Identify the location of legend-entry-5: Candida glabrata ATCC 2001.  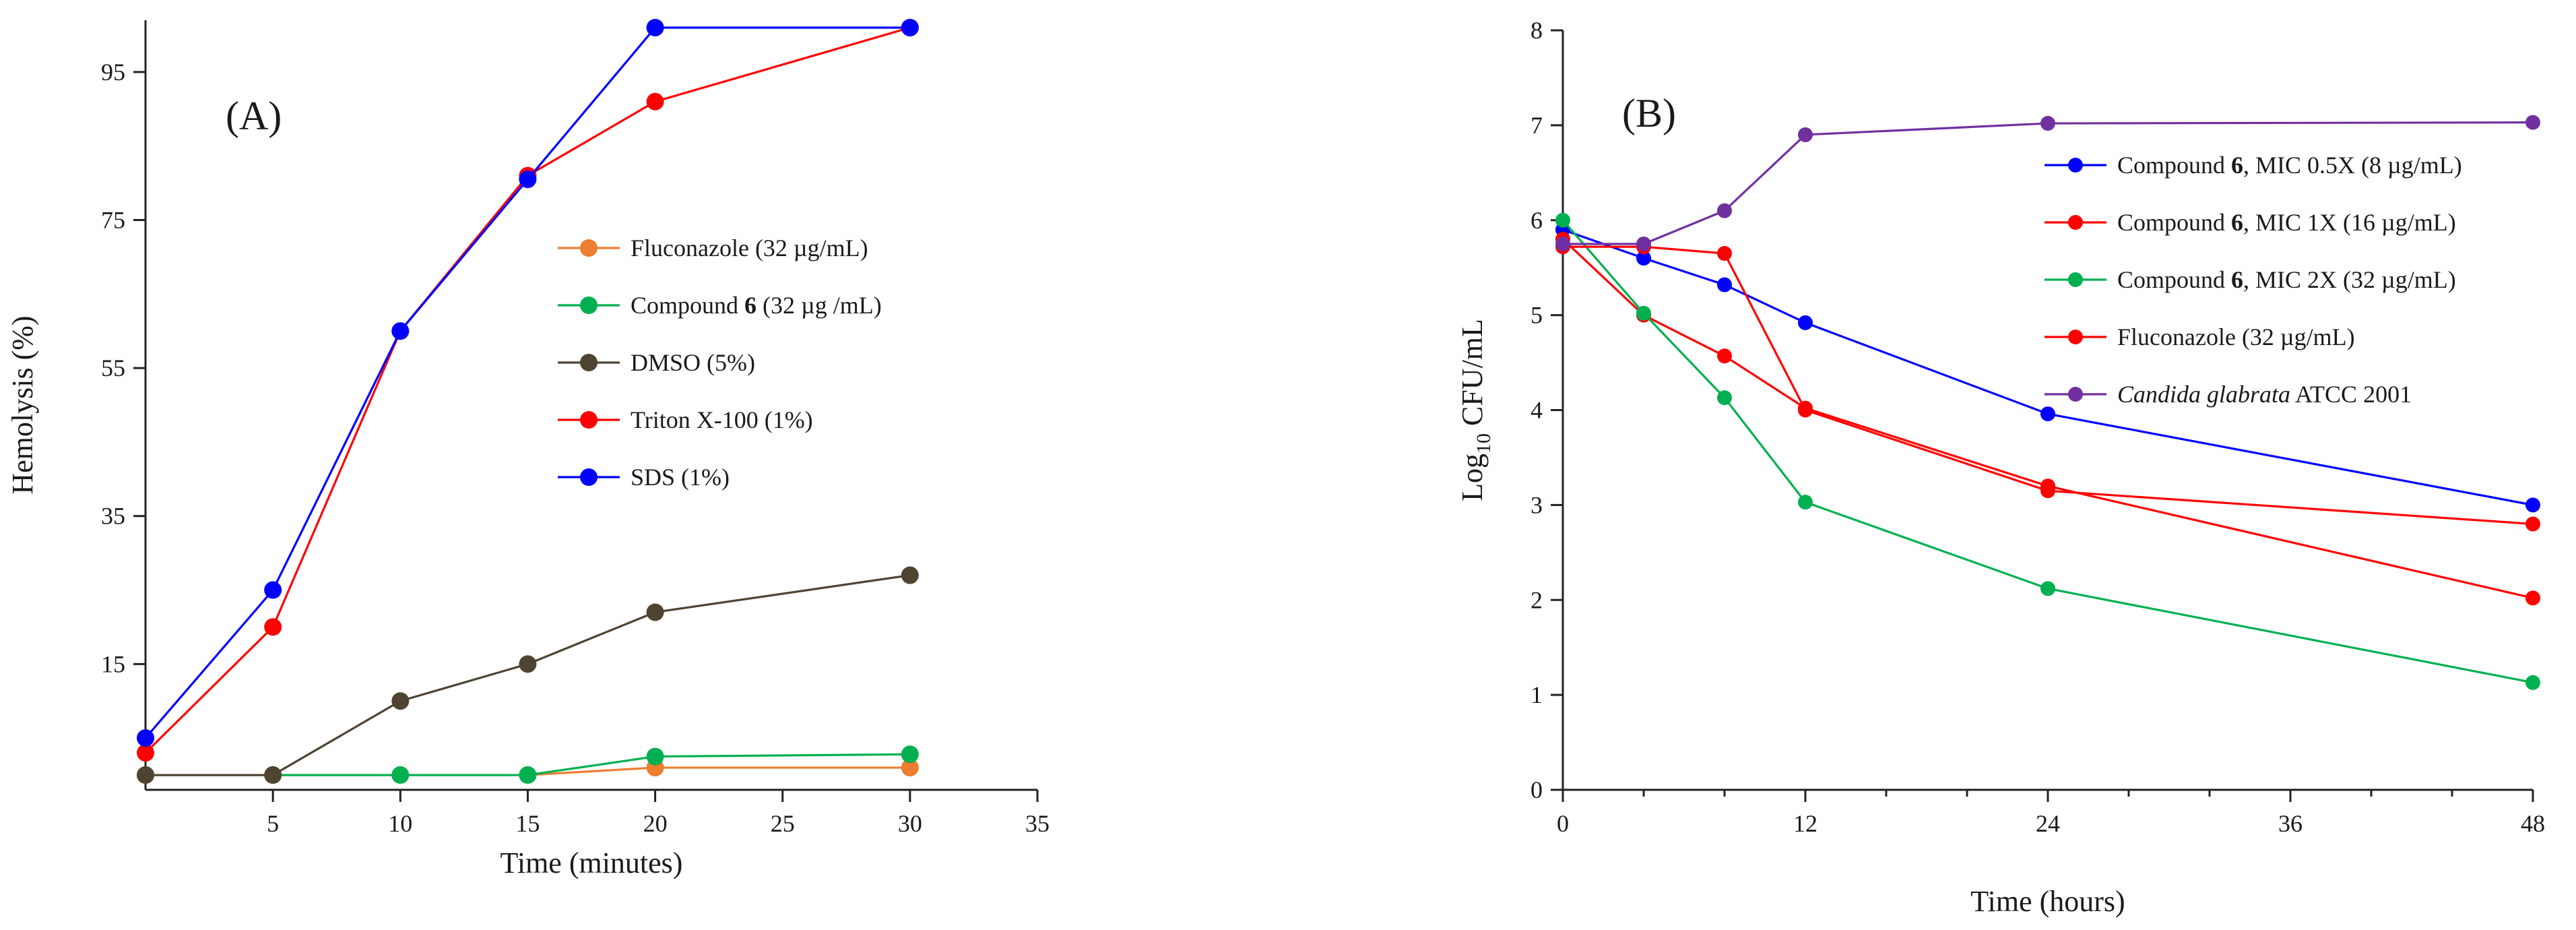
(2264, 394).